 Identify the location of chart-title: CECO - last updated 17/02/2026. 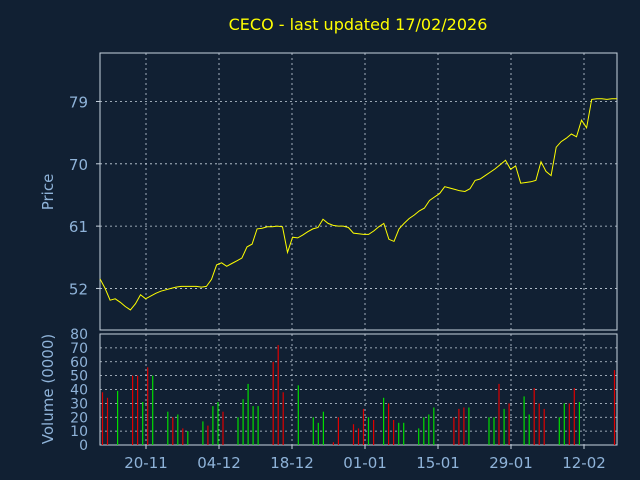
(358, 24).